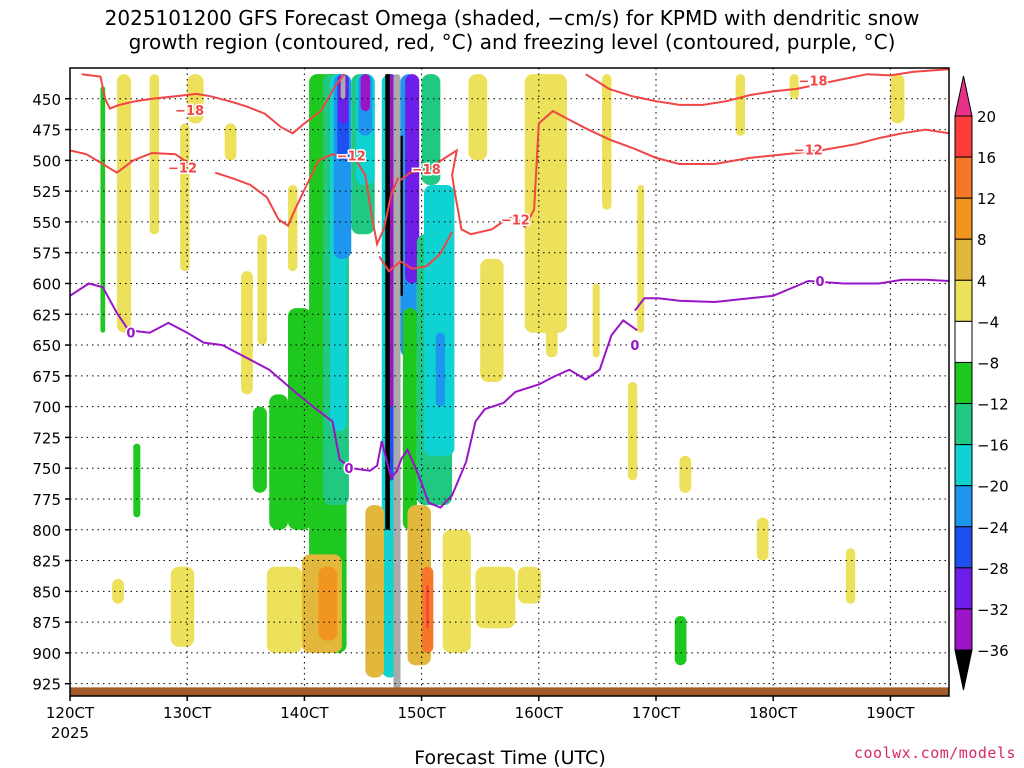 The image size is (1024, 768). What do you see at coordinates (46, 562) in the screenshot?
I see `y-tick-label-15: 825` at bounding box center [46, 562].